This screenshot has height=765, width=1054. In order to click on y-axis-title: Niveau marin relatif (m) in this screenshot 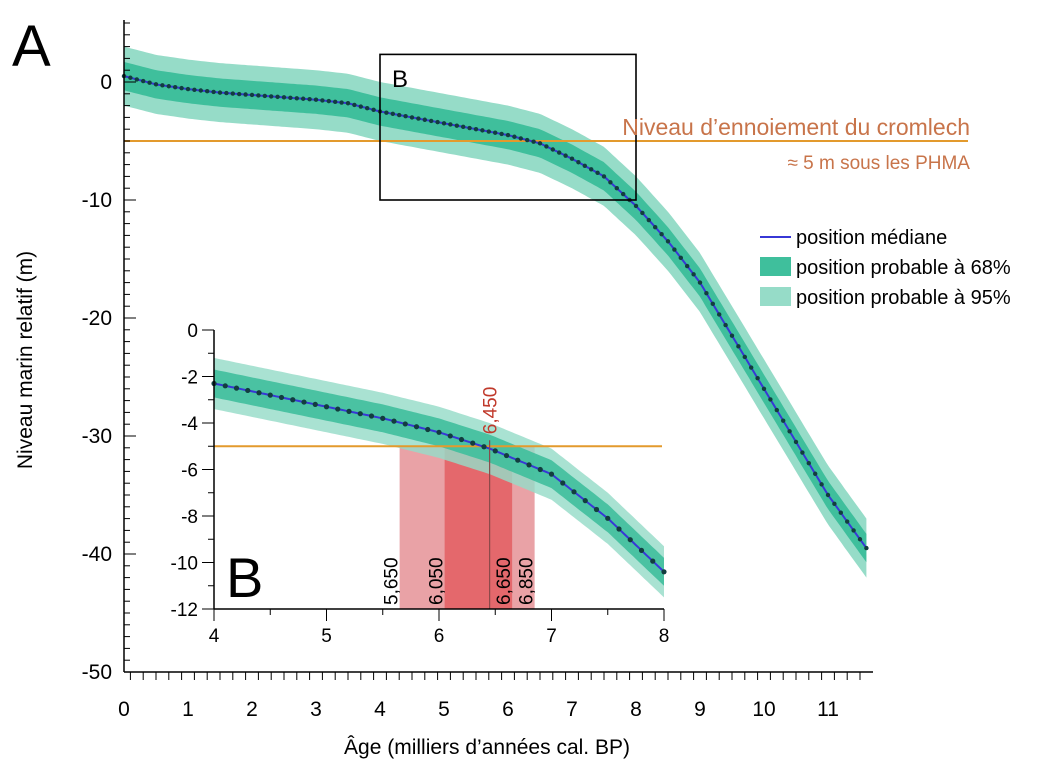, I will do `click(25, 360)`.